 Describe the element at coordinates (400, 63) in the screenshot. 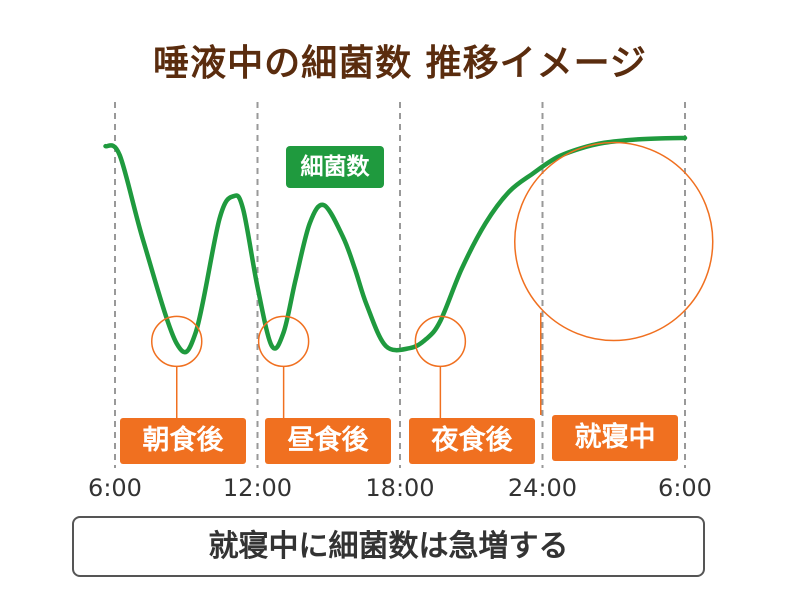

I see `chart-title: 唾液中の細菌数 推移イメージ` at that location.